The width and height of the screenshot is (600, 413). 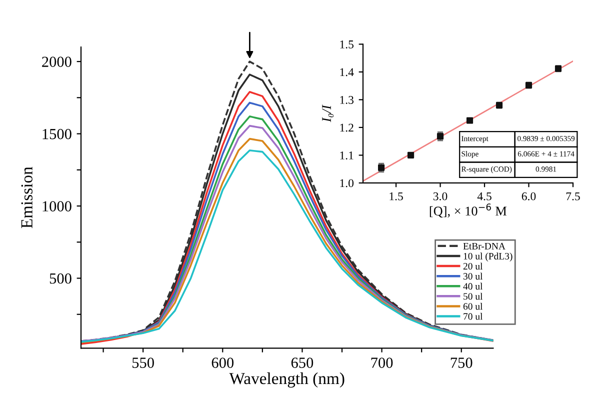 What do you see at coordinates (57, 61) in the screenshot?
I see `y-tick-label: 2000` at bounding box center [57, 61].